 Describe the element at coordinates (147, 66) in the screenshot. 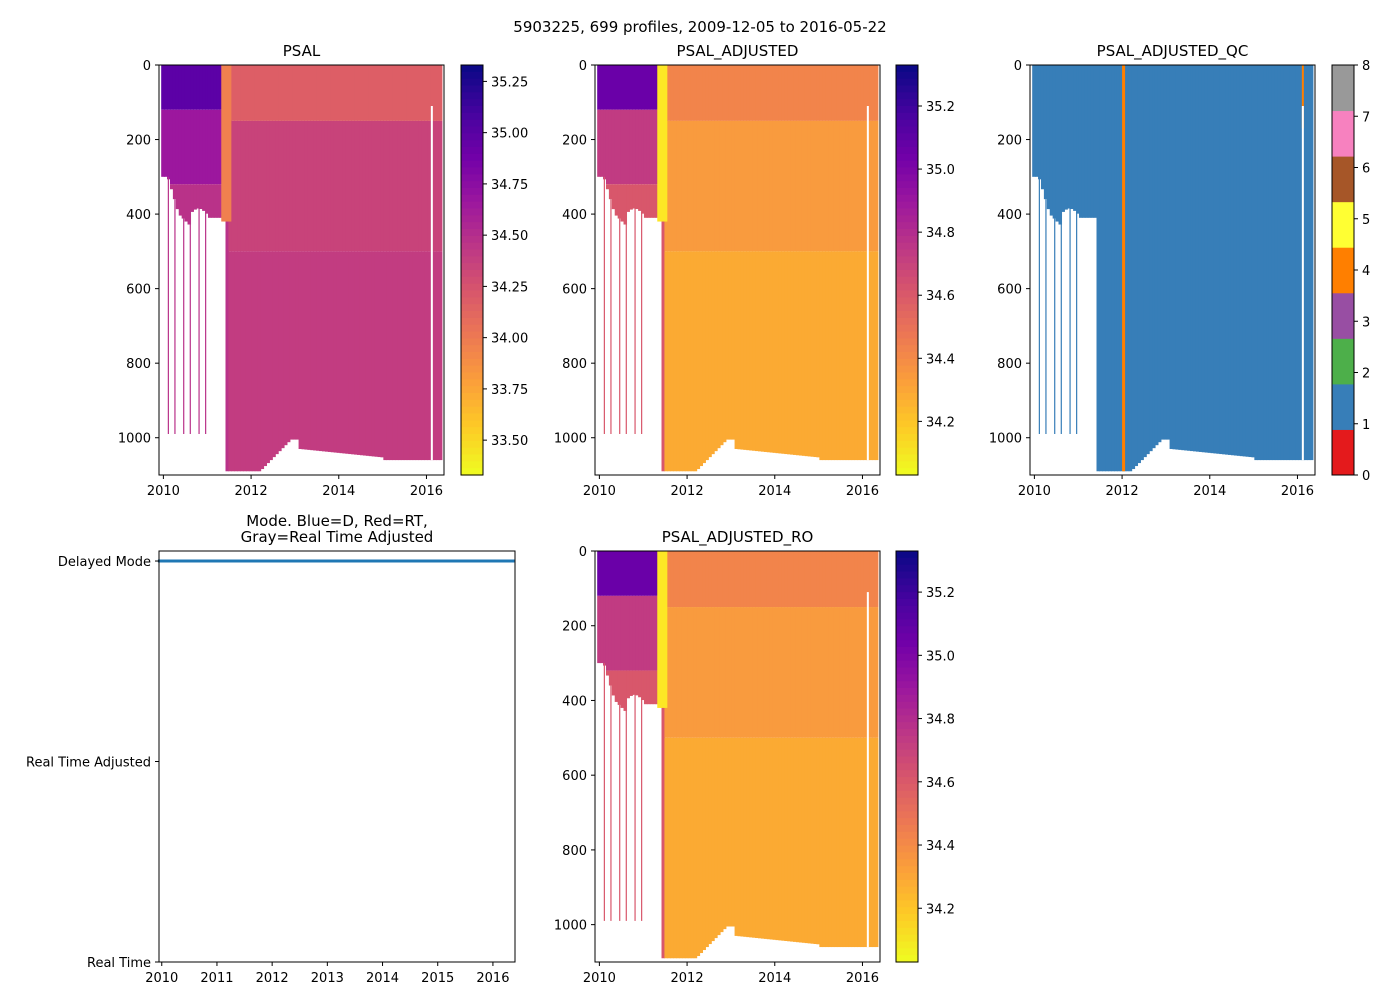

I see `psal-ytick-label: 0` at that location.